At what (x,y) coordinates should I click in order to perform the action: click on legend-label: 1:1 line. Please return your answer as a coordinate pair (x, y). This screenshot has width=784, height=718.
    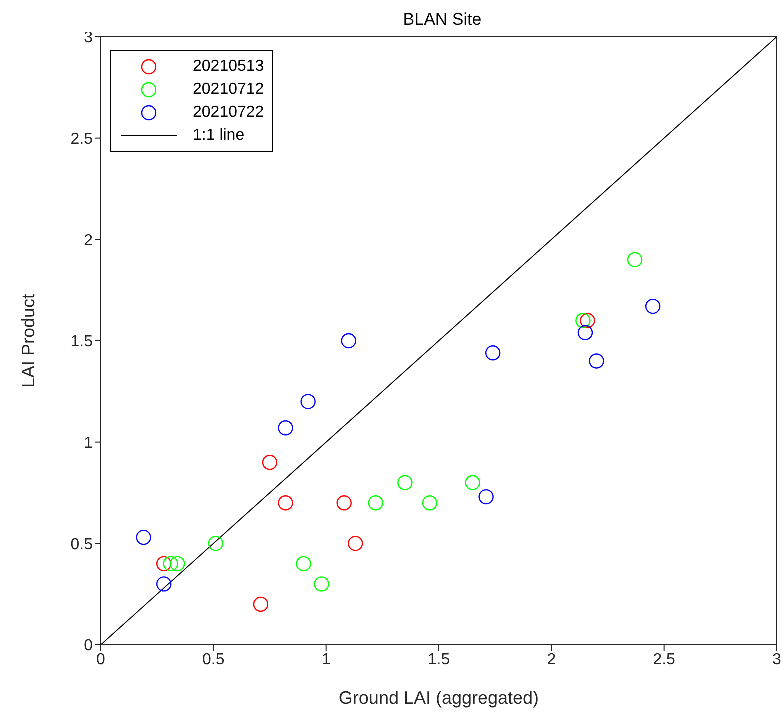
    Looking at the image, I should click on (219, 135).